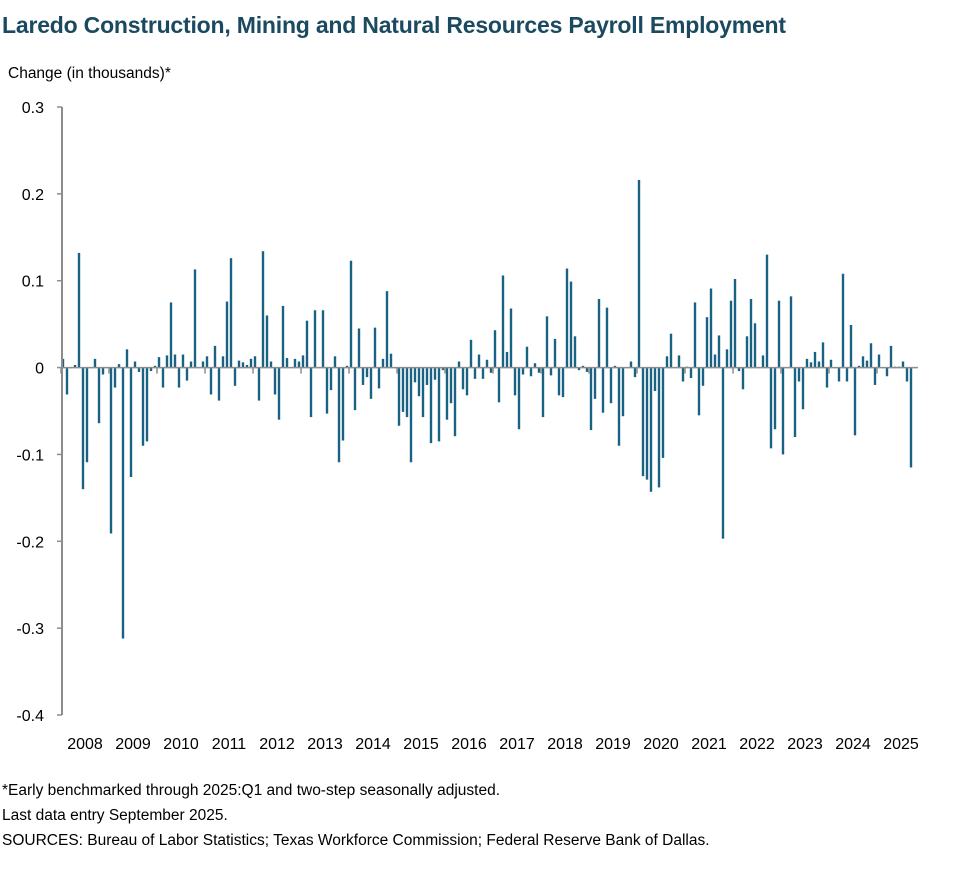 The image size is (979, 878). I want to click on y-tick-label: -0.2, so click(30, 542).